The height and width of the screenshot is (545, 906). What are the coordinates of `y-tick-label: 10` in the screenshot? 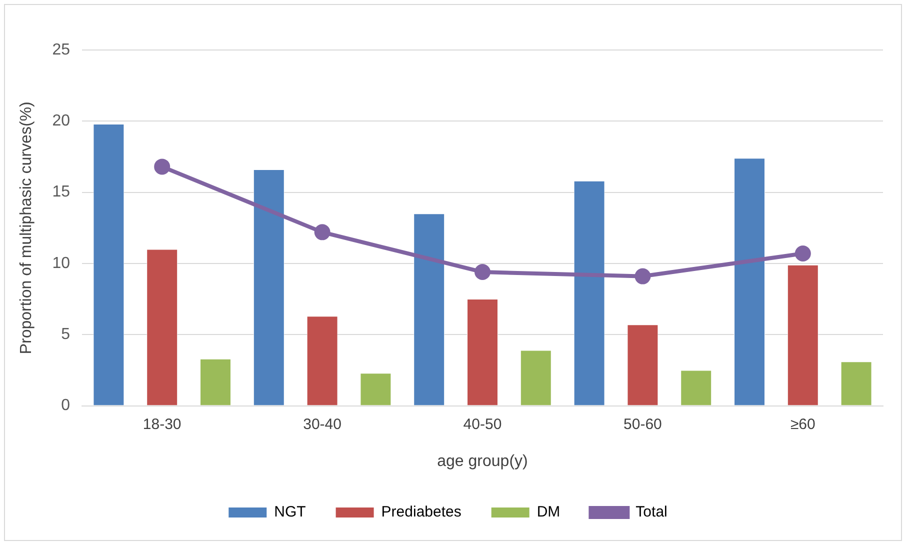 It's located at (61, 263).